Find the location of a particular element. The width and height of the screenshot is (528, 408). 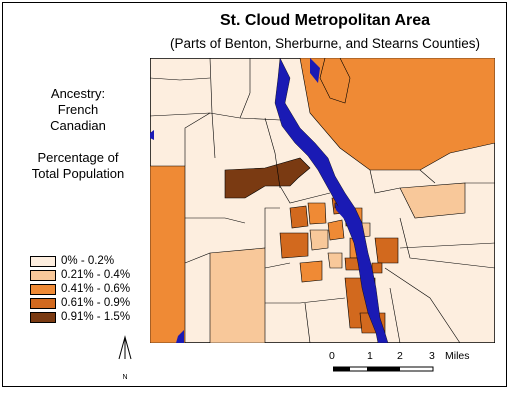

ancestry-label-block: Ancestry: French Canadian is located at coordinates (78, 110).